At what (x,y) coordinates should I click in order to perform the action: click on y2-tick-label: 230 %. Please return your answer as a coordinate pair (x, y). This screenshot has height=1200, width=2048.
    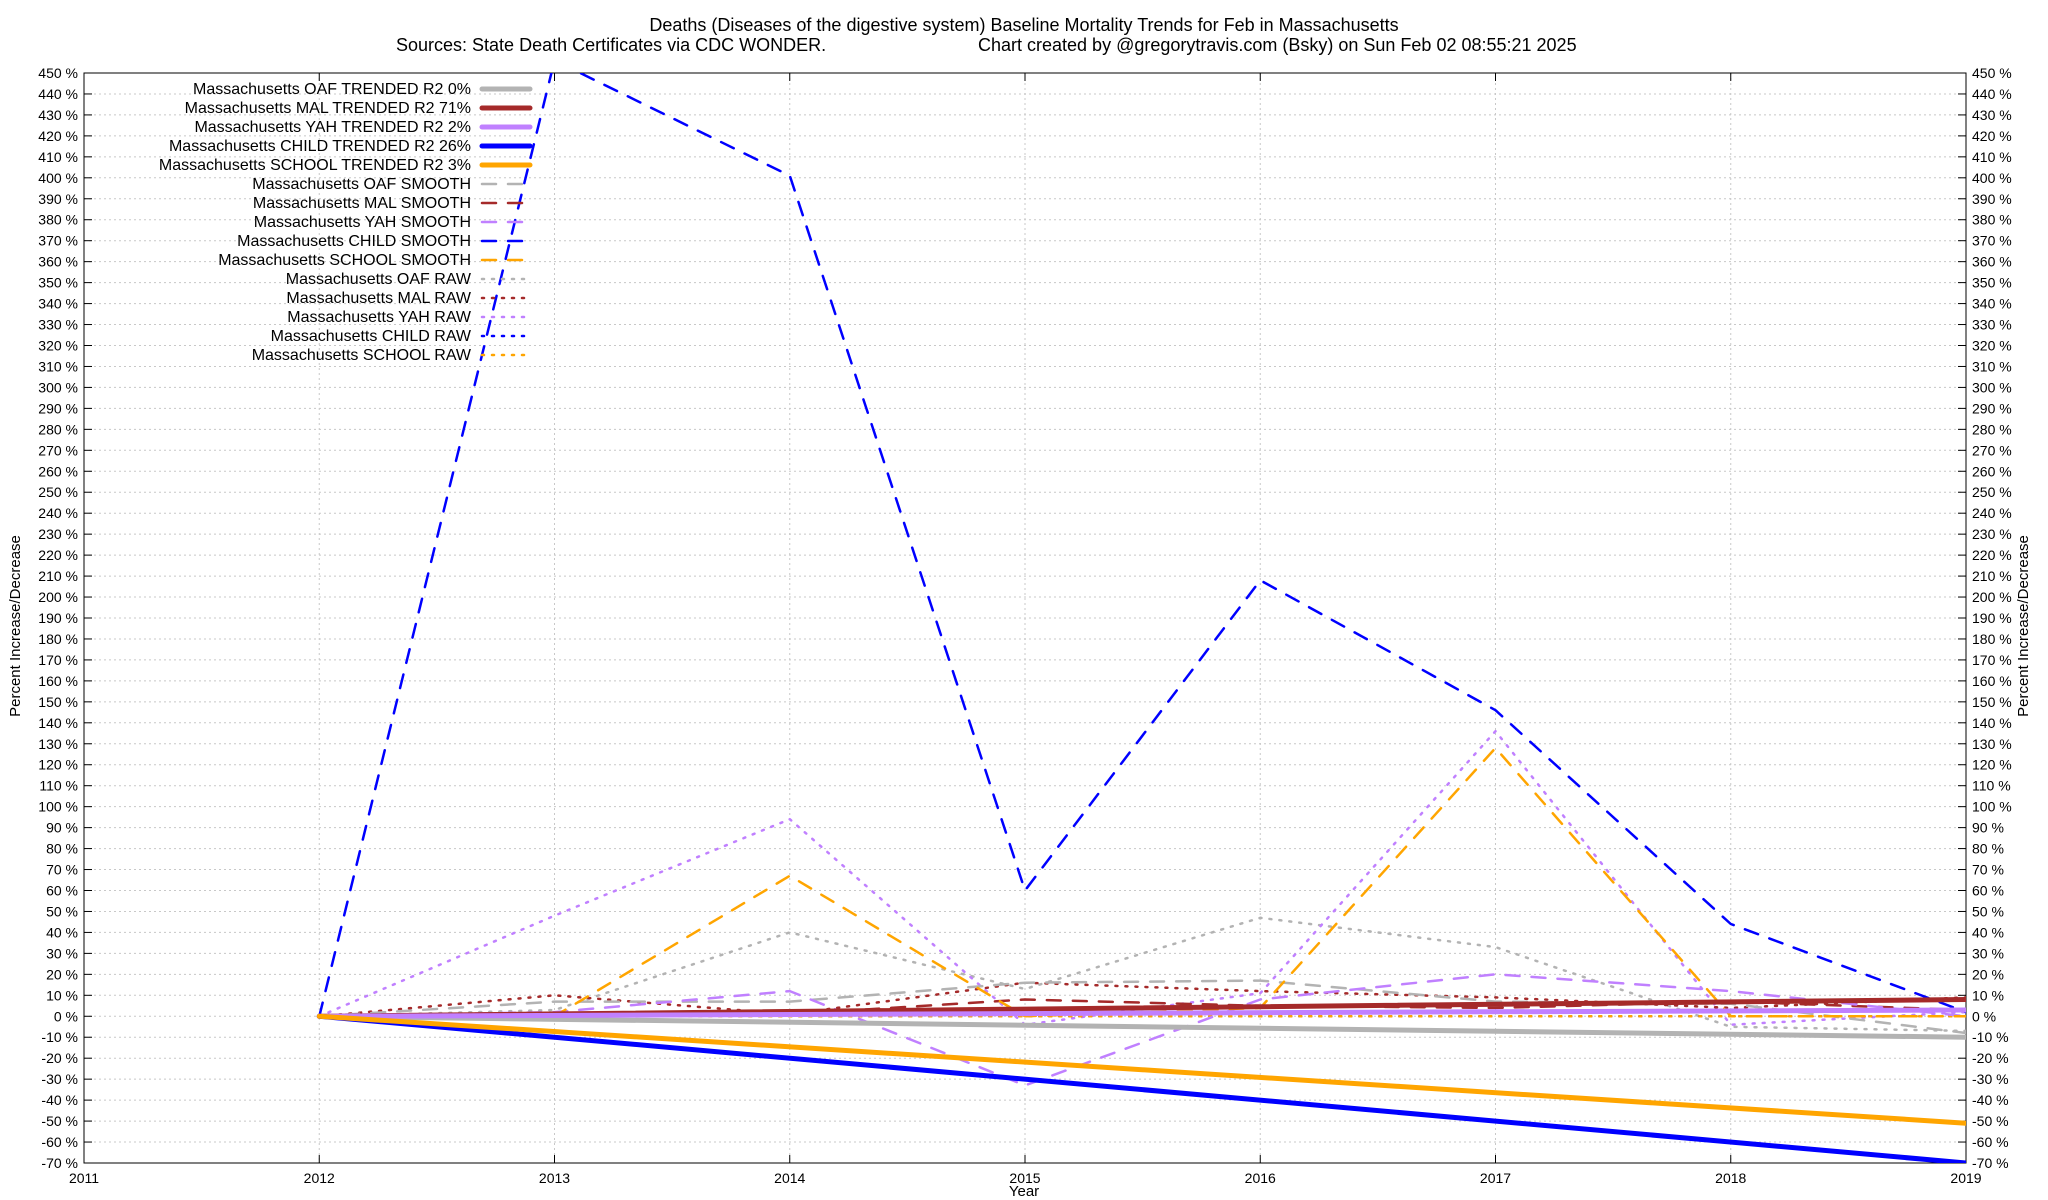
    Looking at the image, I should click on (1992, 534).